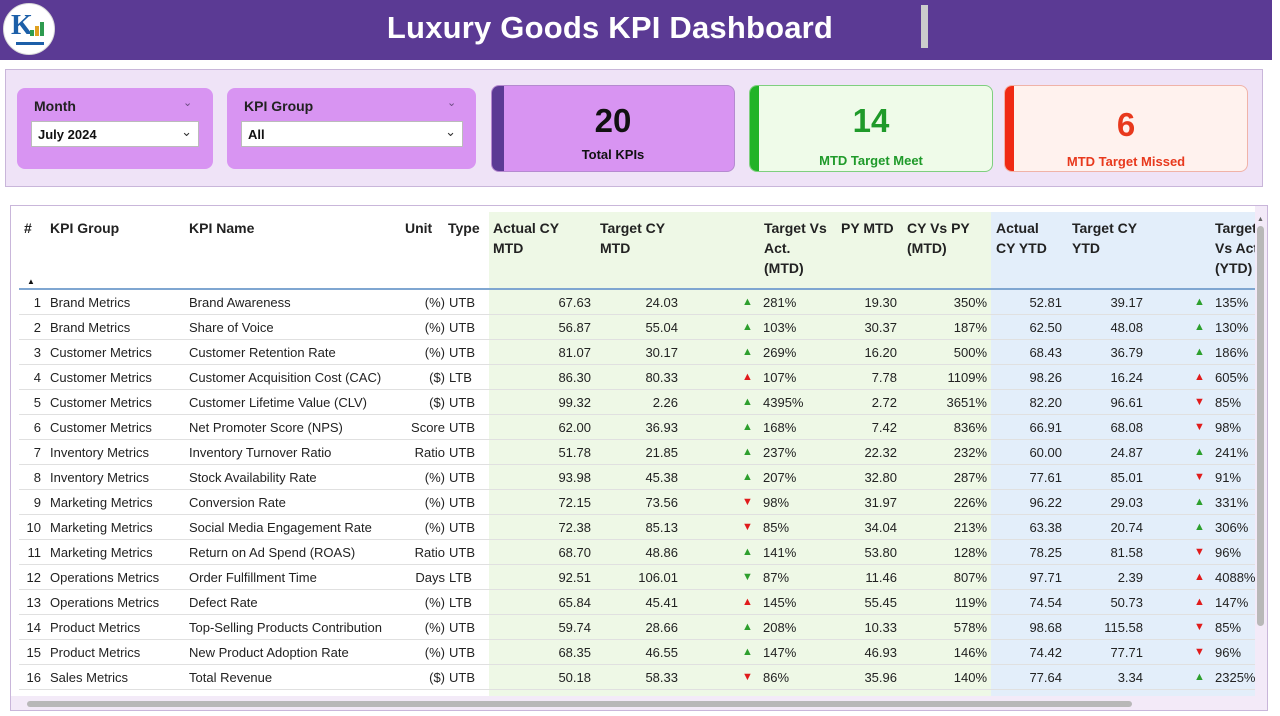 The width and height of the screenshot is (1280, 716). What do you see at coordinates (240, 302) in the screenshot?
I see `cell-kpi-name: Brand Awareness` at bounding box center [240, 302].